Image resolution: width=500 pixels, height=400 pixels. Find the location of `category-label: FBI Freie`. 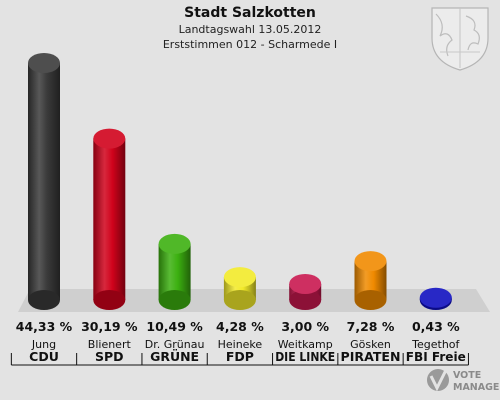

category-label: FBI Freie is located at coordinates (436, 356).